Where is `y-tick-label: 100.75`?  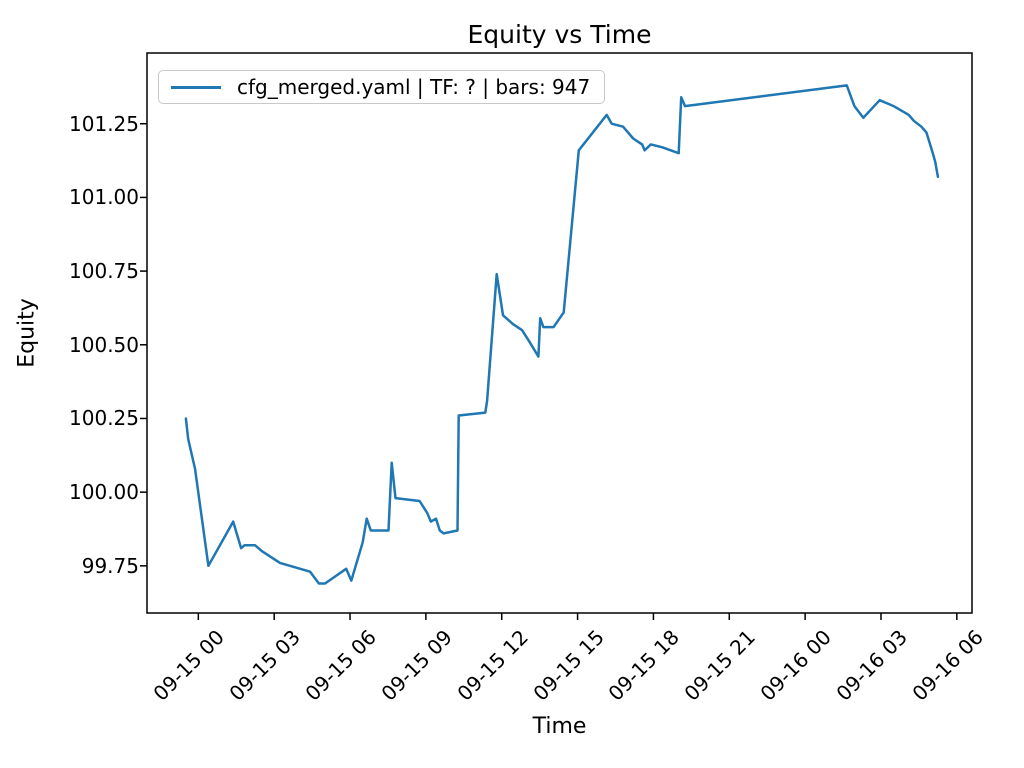 y-tick-label: 100.75 is located at coordinates (104, 271).